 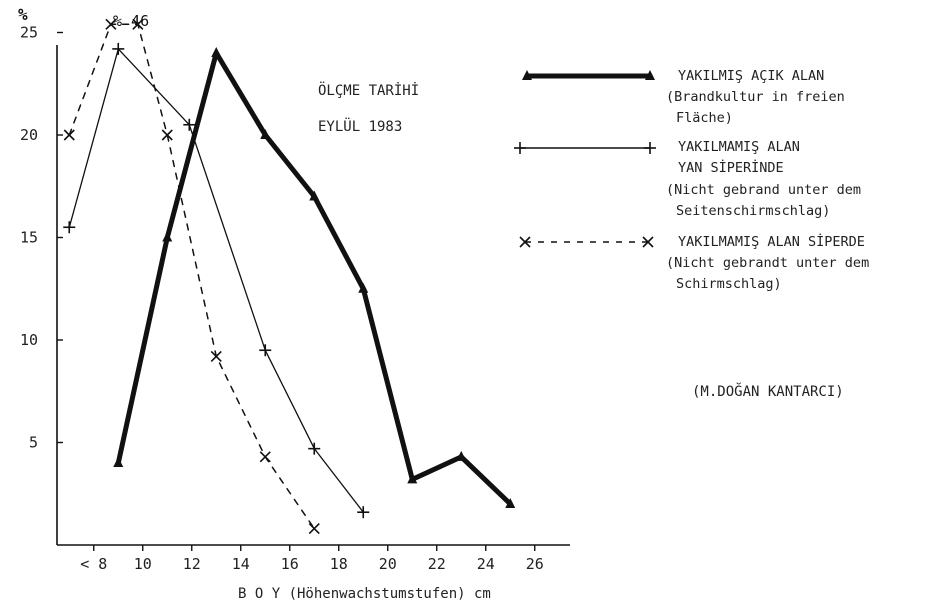 I want to click on legend-desc-unburned-shelter-1: (Nicht gebrandt unter dem, so click(x=767, y=263).